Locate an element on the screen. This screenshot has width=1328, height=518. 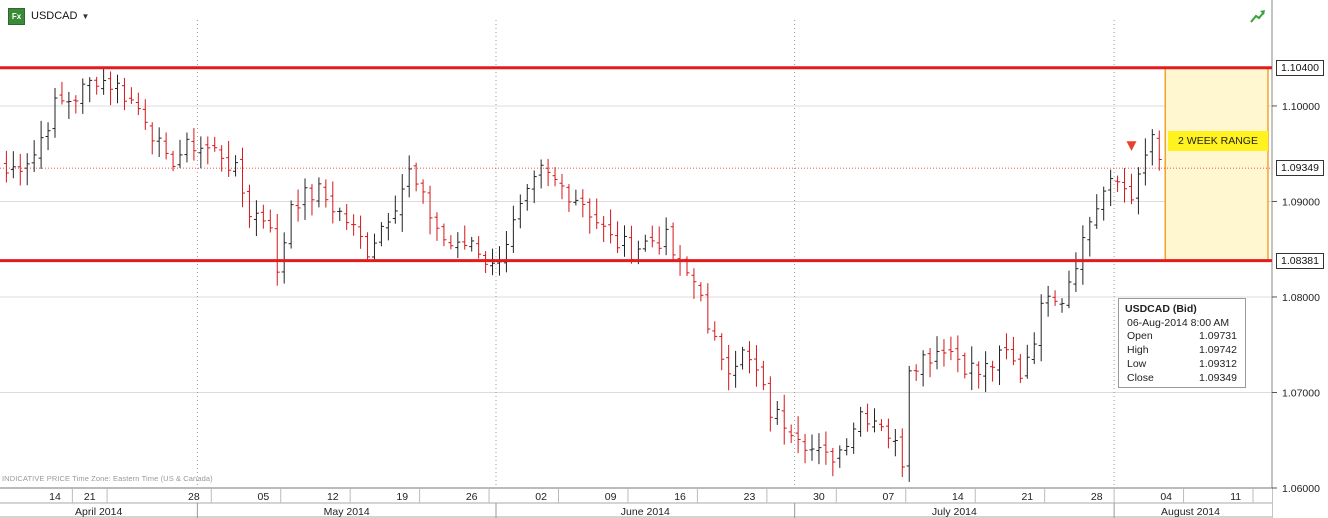
two-week-range-label: 2 WEEK RANGE is located at coordinates (1218, 141).